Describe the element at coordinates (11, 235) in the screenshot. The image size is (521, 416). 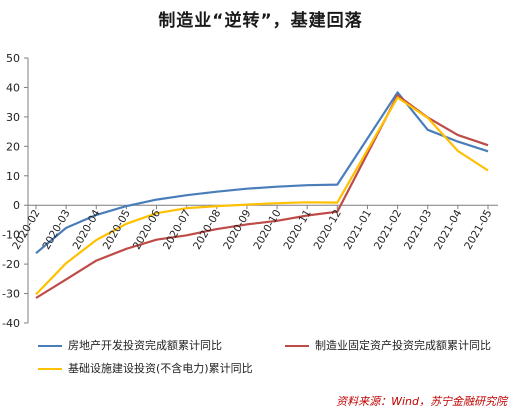
I see `y-tick-label: -10` at that location.